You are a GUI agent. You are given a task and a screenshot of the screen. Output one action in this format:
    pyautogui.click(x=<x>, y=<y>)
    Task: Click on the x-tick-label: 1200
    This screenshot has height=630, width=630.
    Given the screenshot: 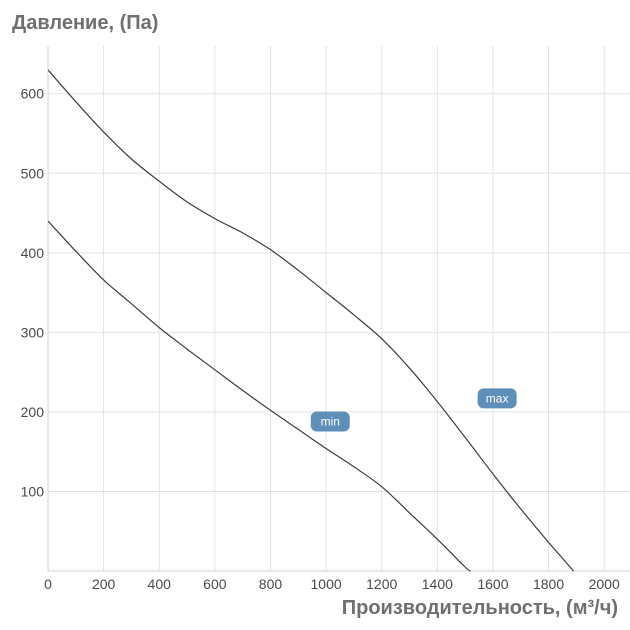 What is the action you would take?
    pyautogui.click(x=381, y=584)
    